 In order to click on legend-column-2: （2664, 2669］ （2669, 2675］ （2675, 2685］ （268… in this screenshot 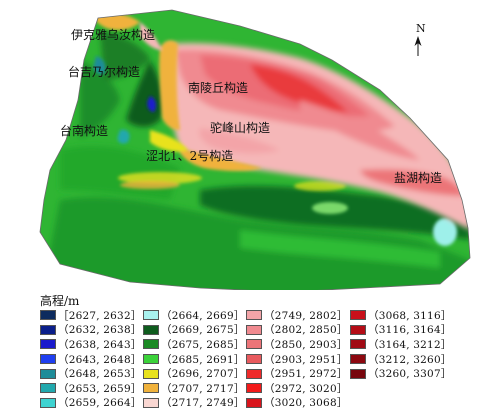, I will do `click(194, 359)`.